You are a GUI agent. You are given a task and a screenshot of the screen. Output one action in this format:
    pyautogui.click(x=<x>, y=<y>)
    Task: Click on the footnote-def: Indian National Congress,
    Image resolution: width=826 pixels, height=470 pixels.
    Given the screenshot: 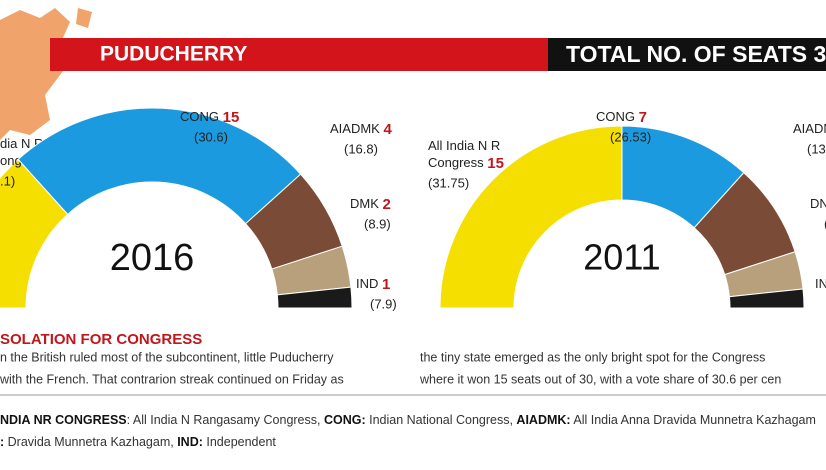 What is the action you would take?
    pyautogui.click(x=441, y=420)
    